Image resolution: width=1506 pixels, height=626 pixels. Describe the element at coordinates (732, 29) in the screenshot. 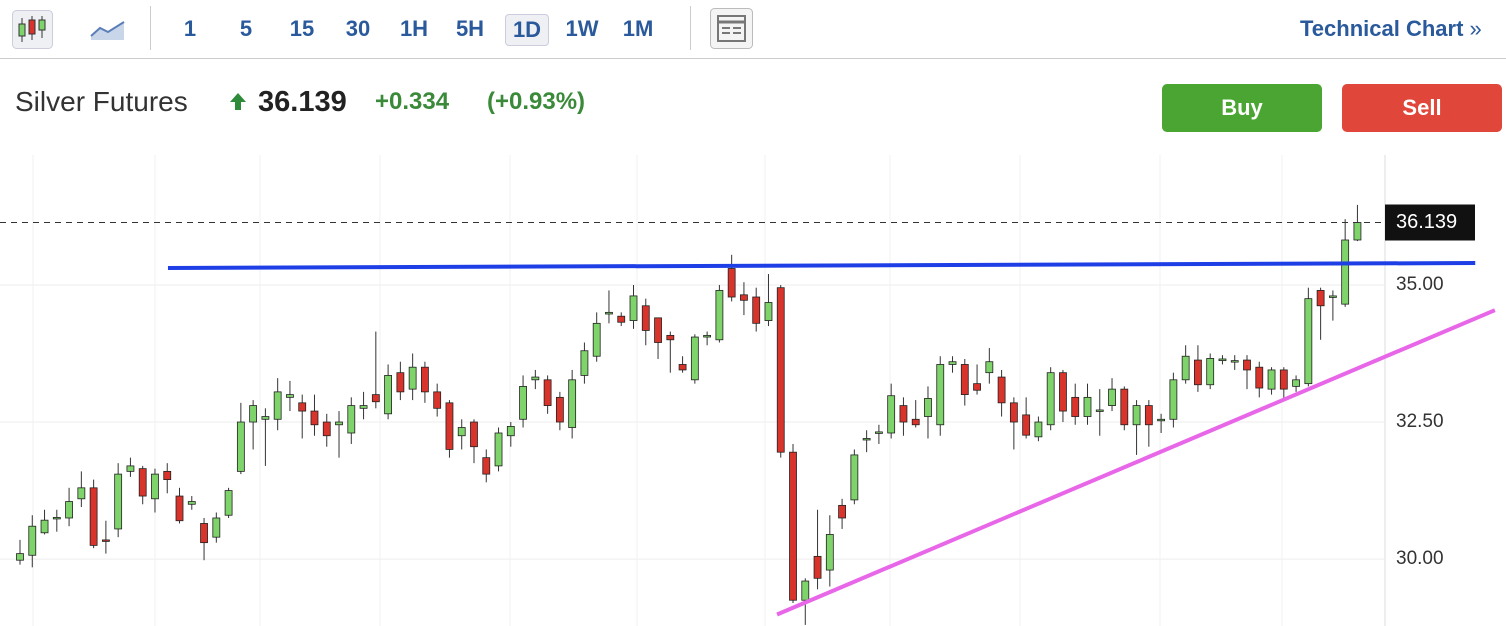

I see `layout-icon` at that location.